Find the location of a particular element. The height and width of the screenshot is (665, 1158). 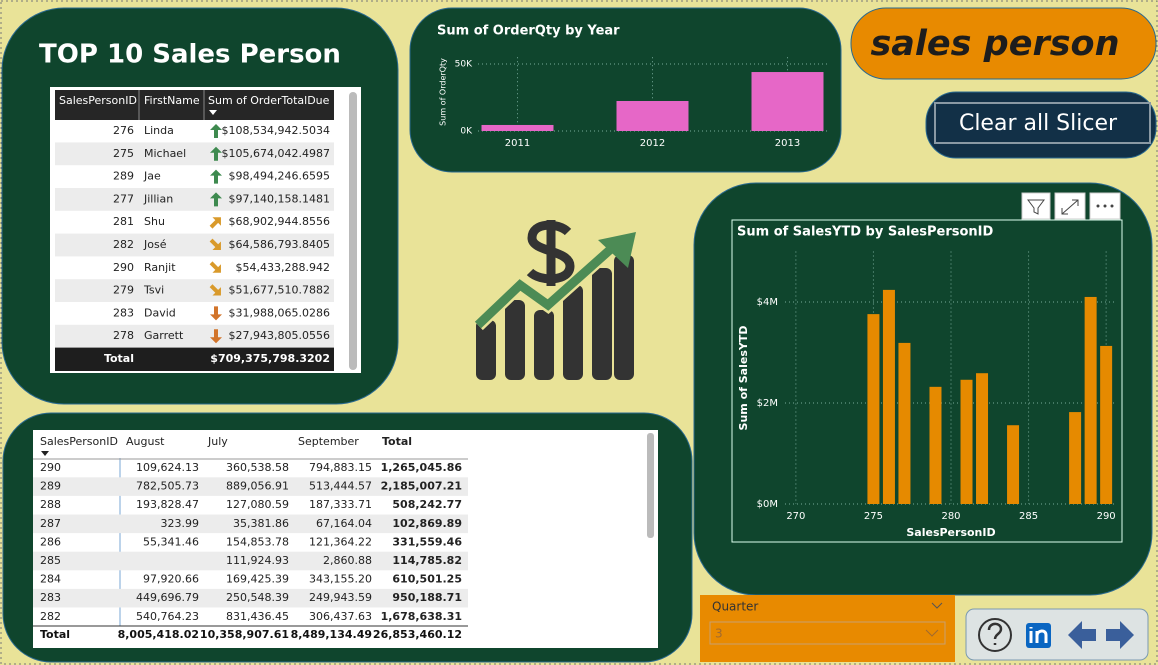

dropdown-arrow is located at coordinates (932, 633).